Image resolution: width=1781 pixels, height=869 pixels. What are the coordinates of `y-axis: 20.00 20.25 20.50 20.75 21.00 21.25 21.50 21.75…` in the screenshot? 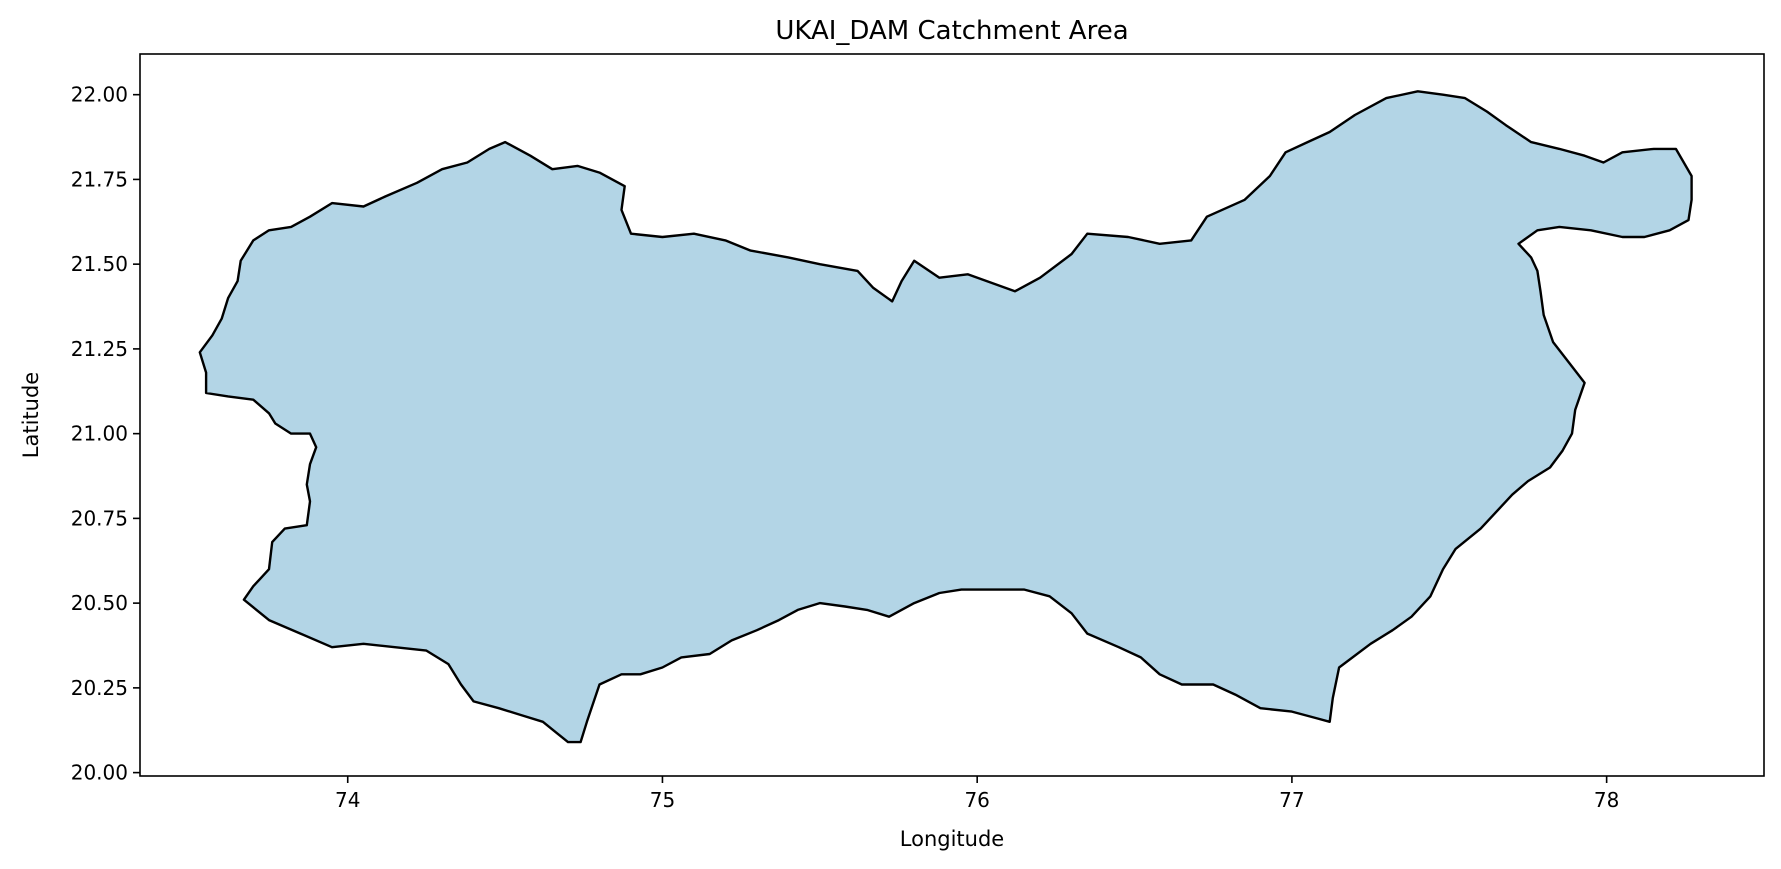 It's located at (105, 434).